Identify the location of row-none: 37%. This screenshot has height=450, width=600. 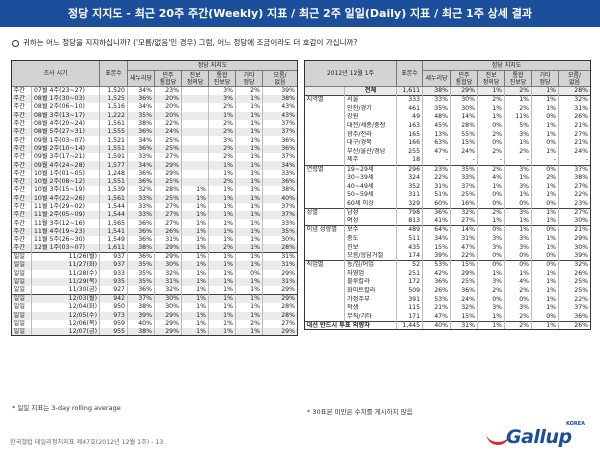
(280, 215).